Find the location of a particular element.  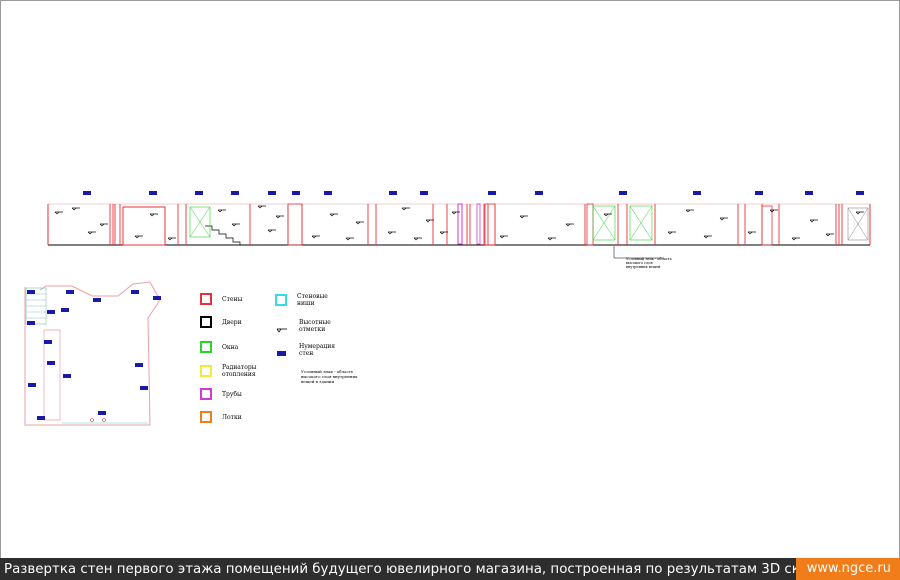

legend-label: Высотные отметки is located at coordinates (315, 326).